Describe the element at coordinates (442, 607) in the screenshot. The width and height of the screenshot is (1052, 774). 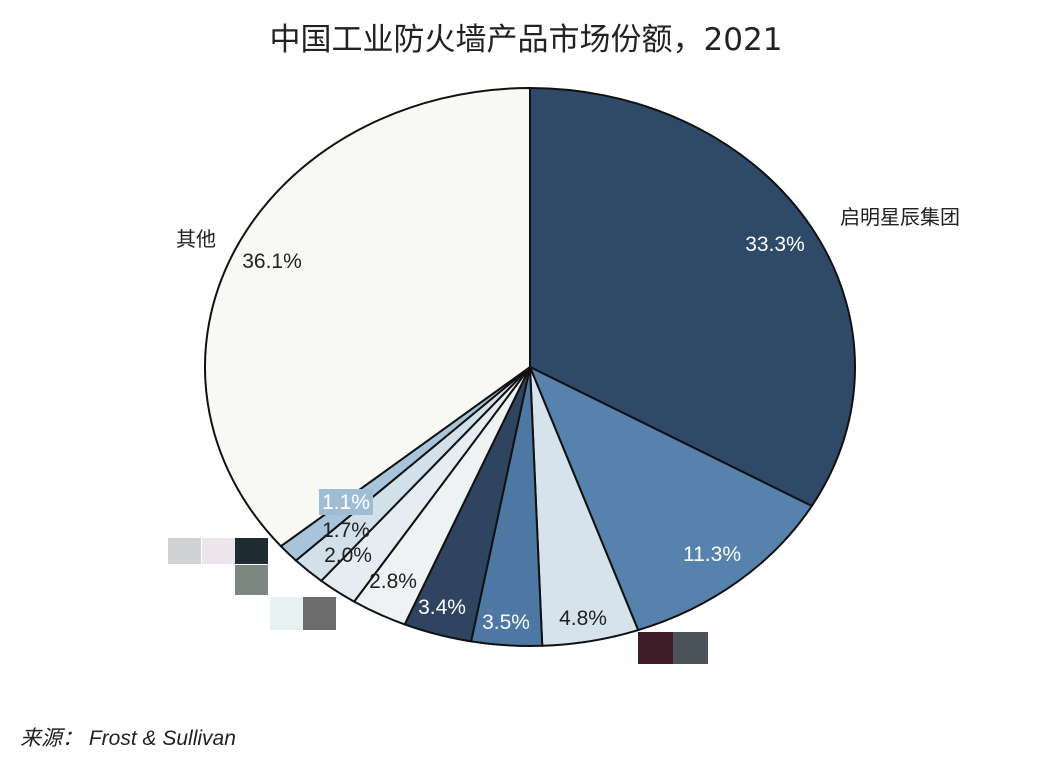
I see `data-label: 3.4%` at that location.